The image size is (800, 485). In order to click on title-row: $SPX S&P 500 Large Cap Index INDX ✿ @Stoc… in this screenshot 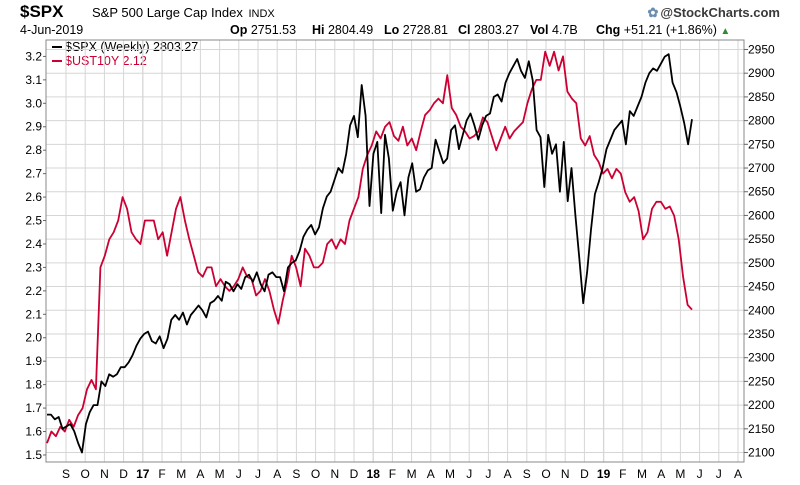, I will do `click(400, 12)`.